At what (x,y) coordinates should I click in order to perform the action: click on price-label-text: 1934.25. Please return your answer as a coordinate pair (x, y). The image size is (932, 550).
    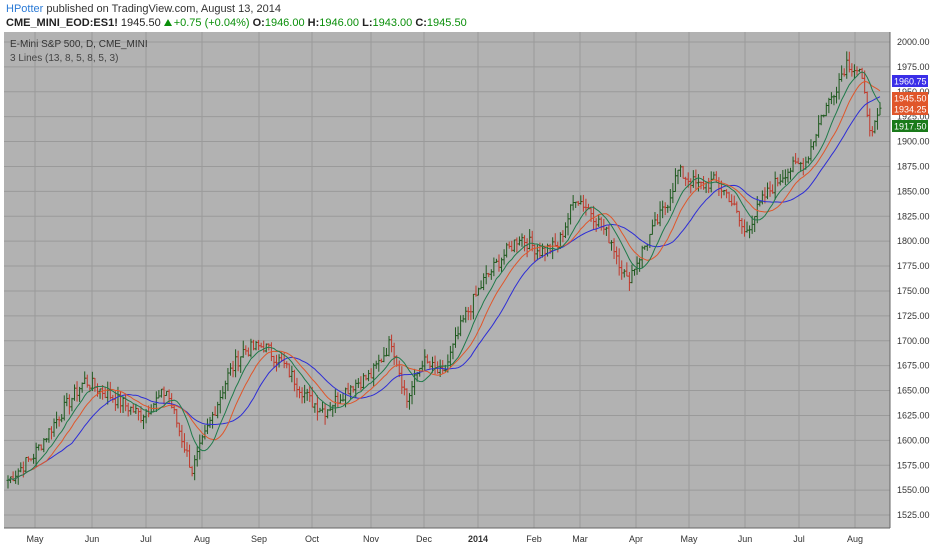
    Looking at the image, I should click on (910, 110).